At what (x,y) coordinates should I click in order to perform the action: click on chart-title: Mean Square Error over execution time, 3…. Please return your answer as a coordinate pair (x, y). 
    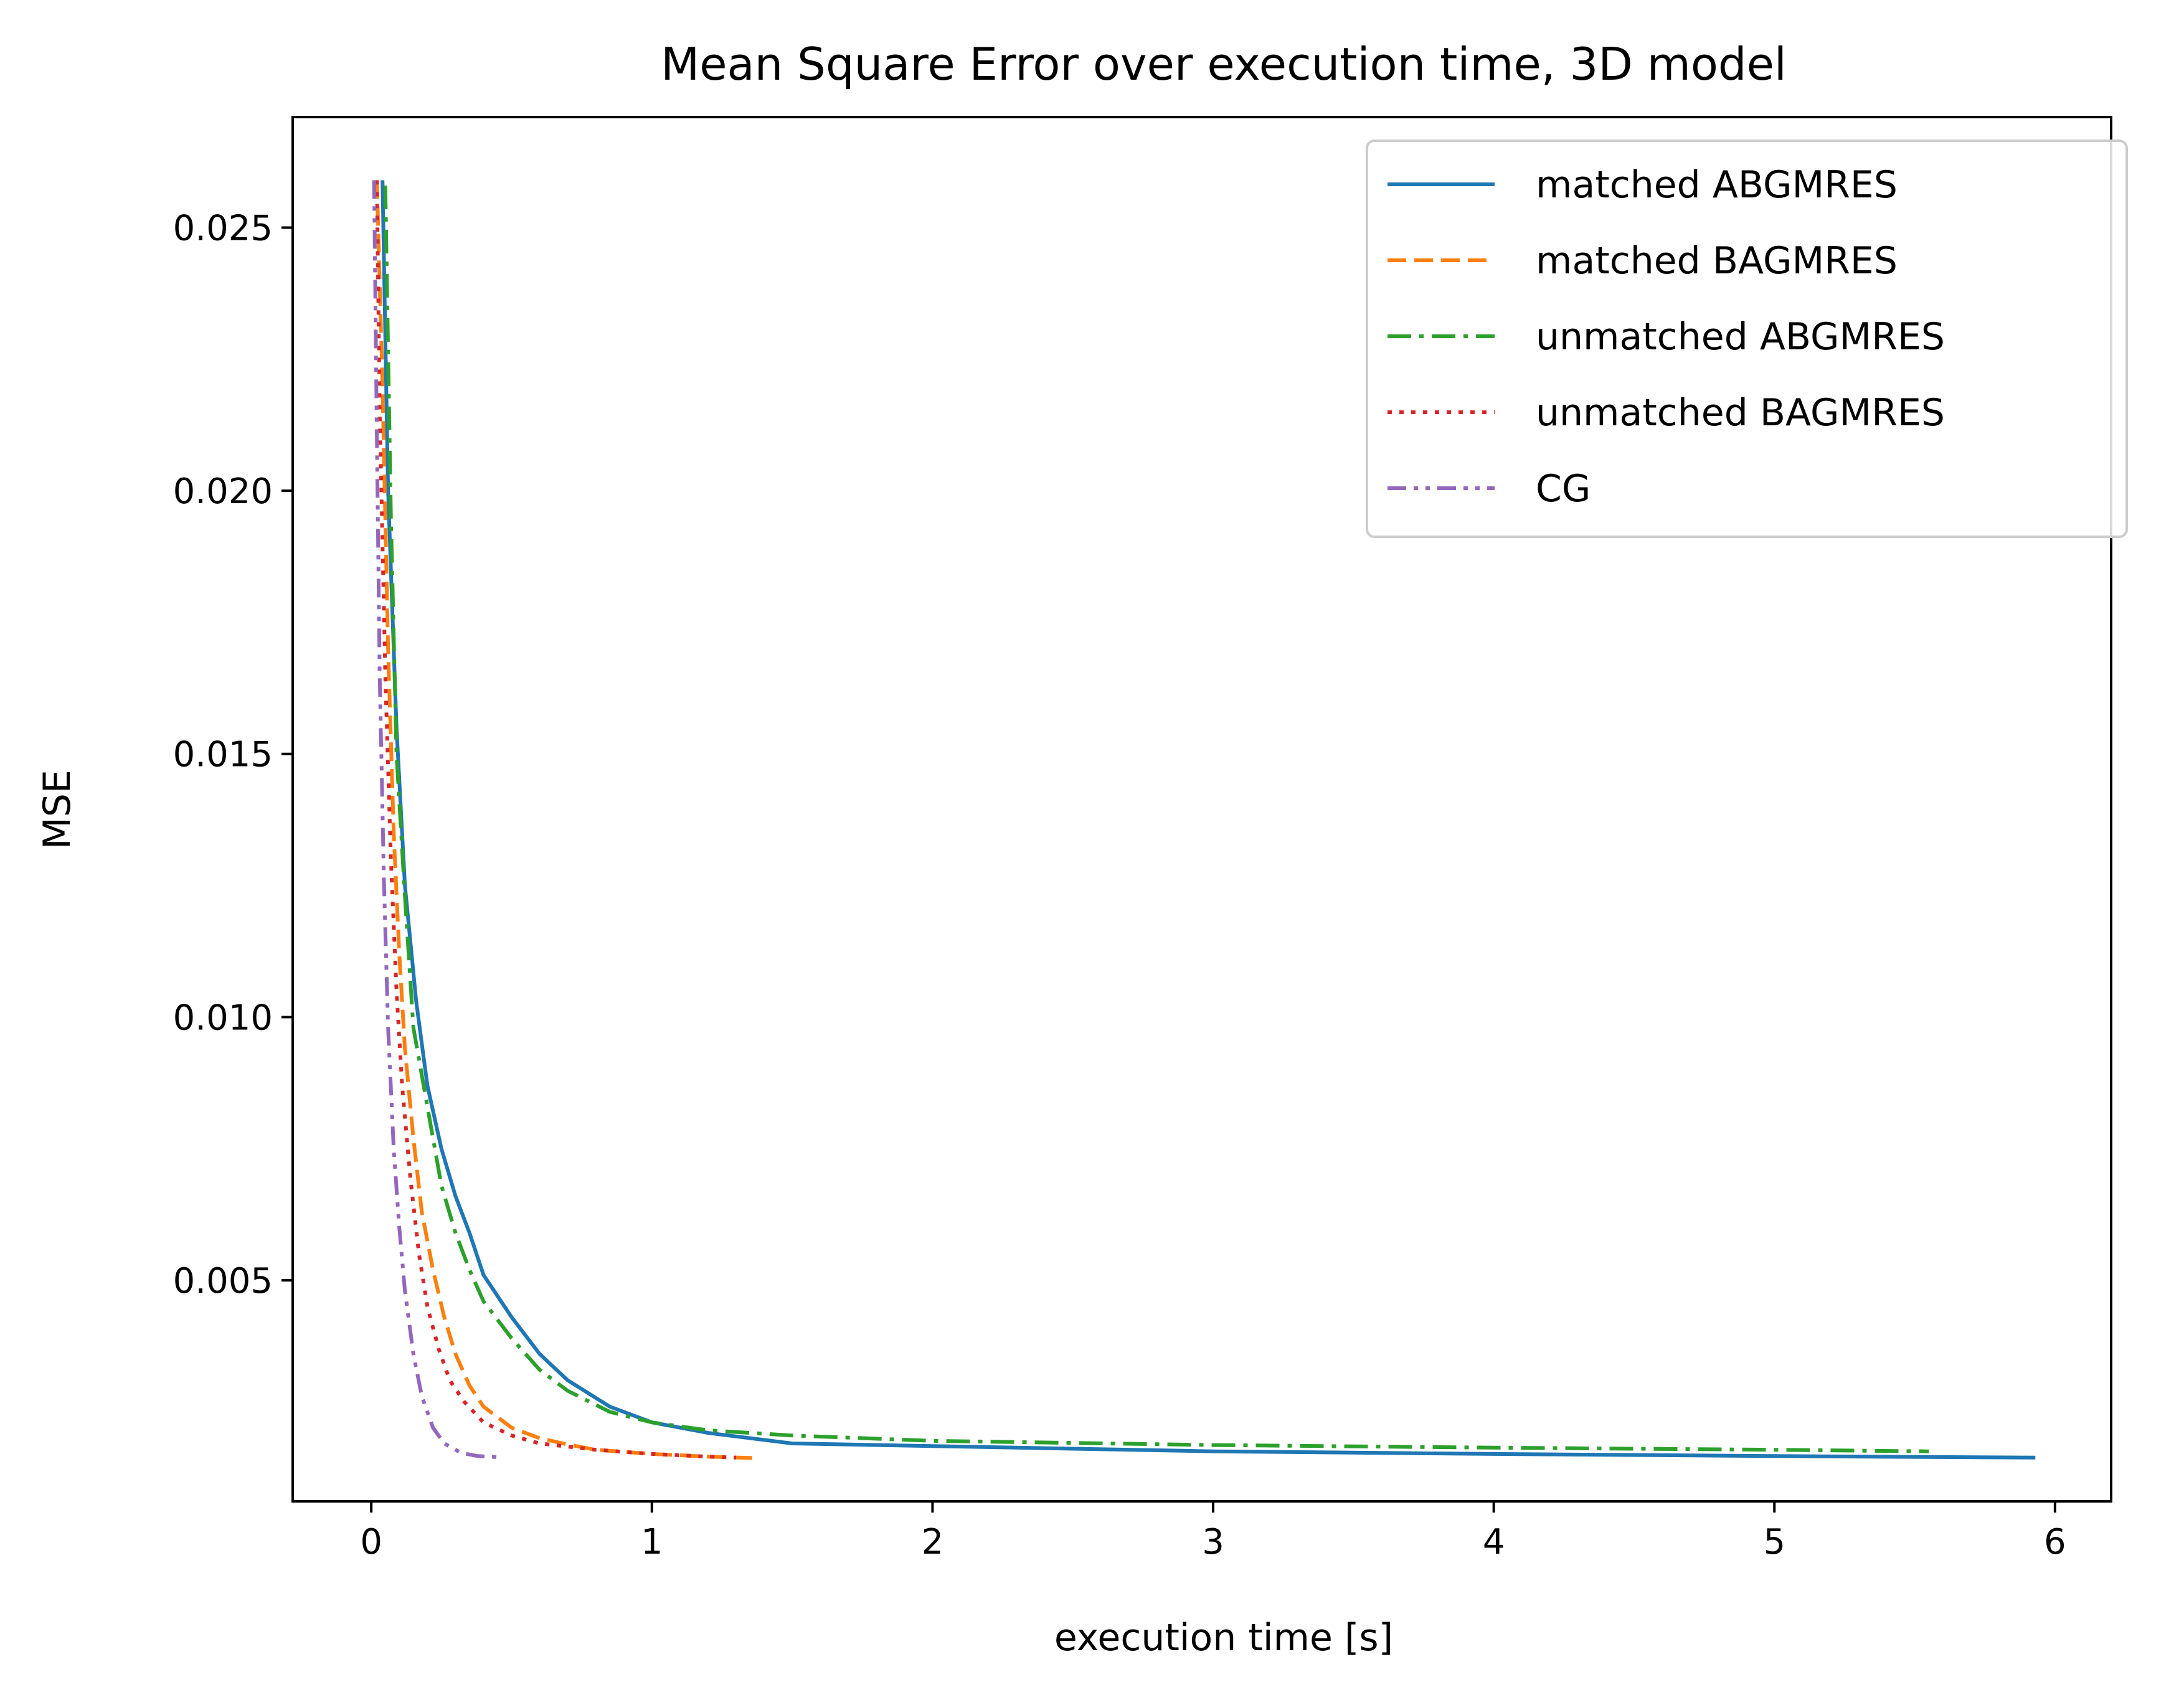
    Looking at the image, I should click on (1224, 64).